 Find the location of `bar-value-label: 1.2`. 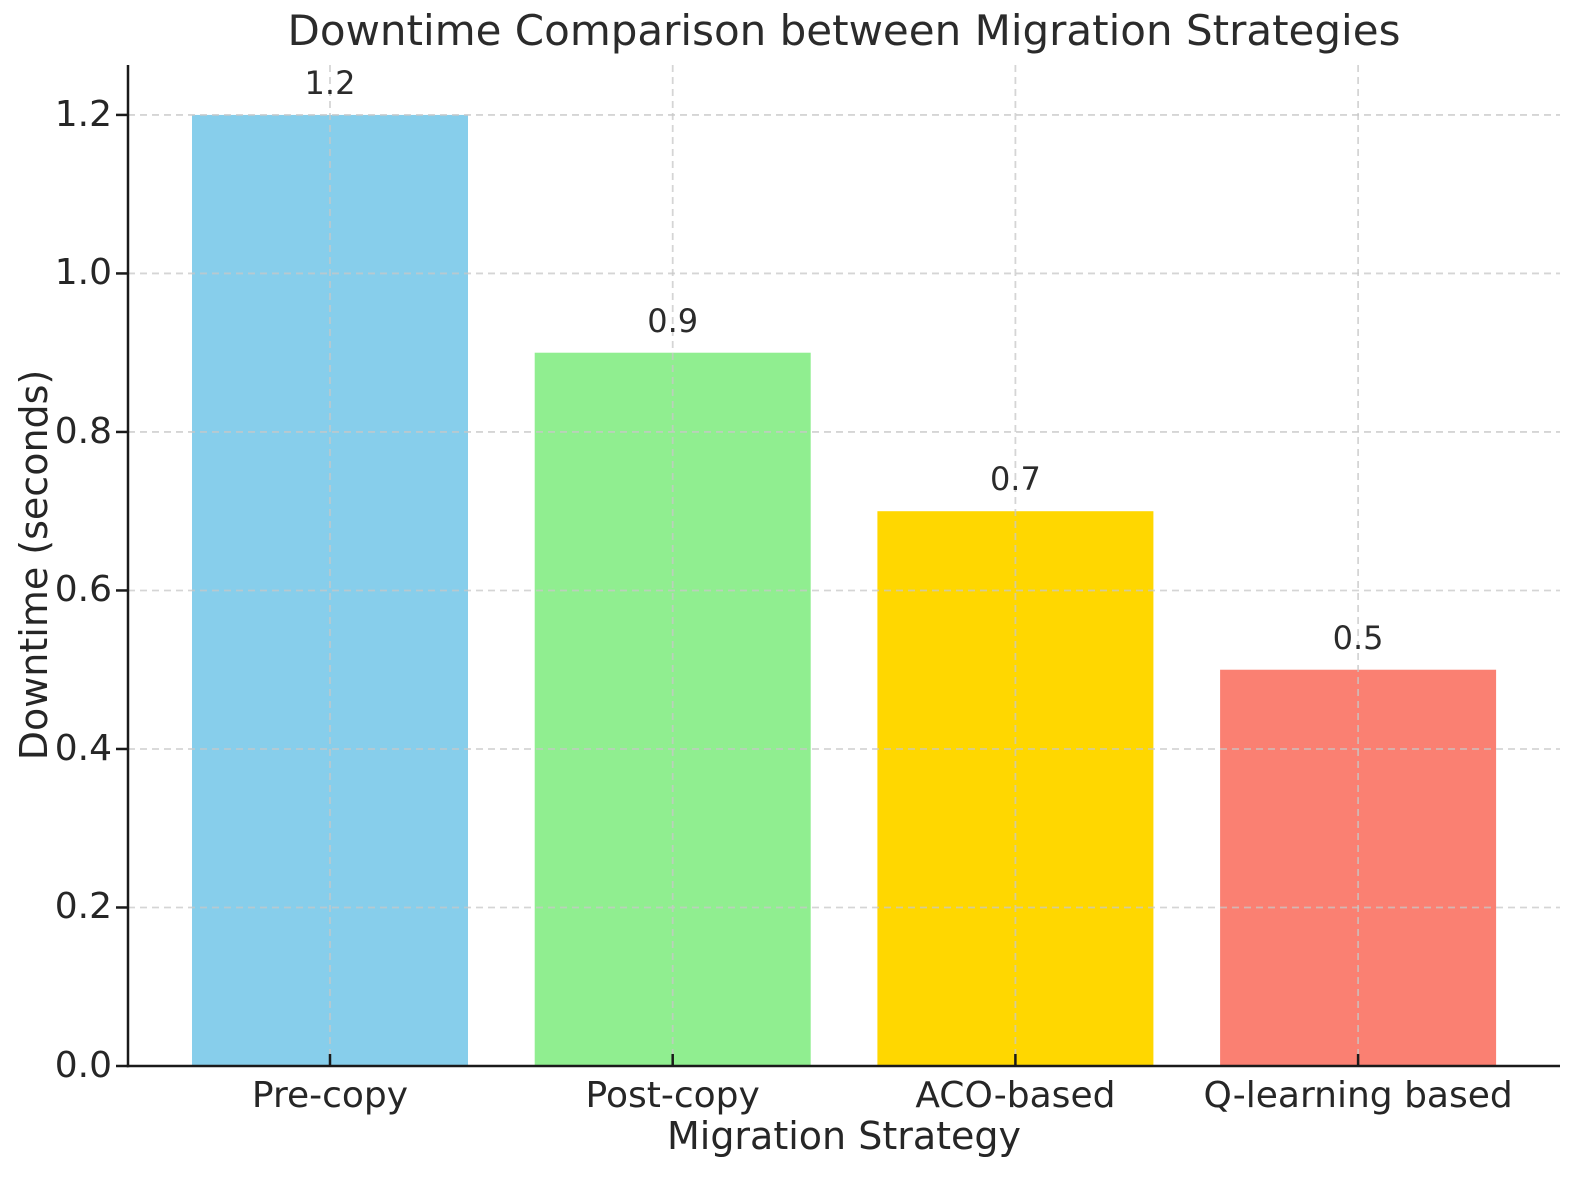

bar-value-label: 1.2 is located at coordinates (330, 82).